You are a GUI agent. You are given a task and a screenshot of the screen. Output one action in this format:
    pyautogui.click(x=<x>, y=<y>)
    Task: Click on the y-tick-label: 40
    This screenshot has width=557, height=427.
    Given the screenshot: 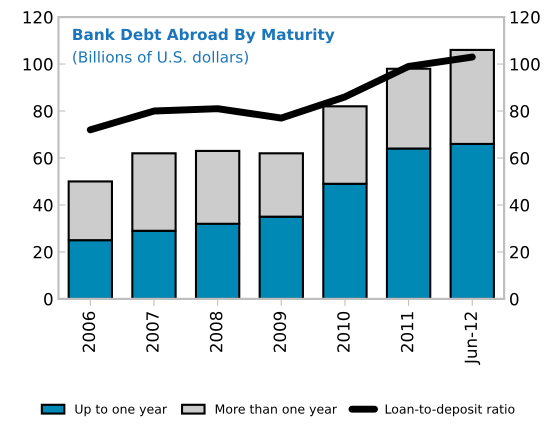 What is the action you would take?
    pyautogui.click(x=43, y=205)
    